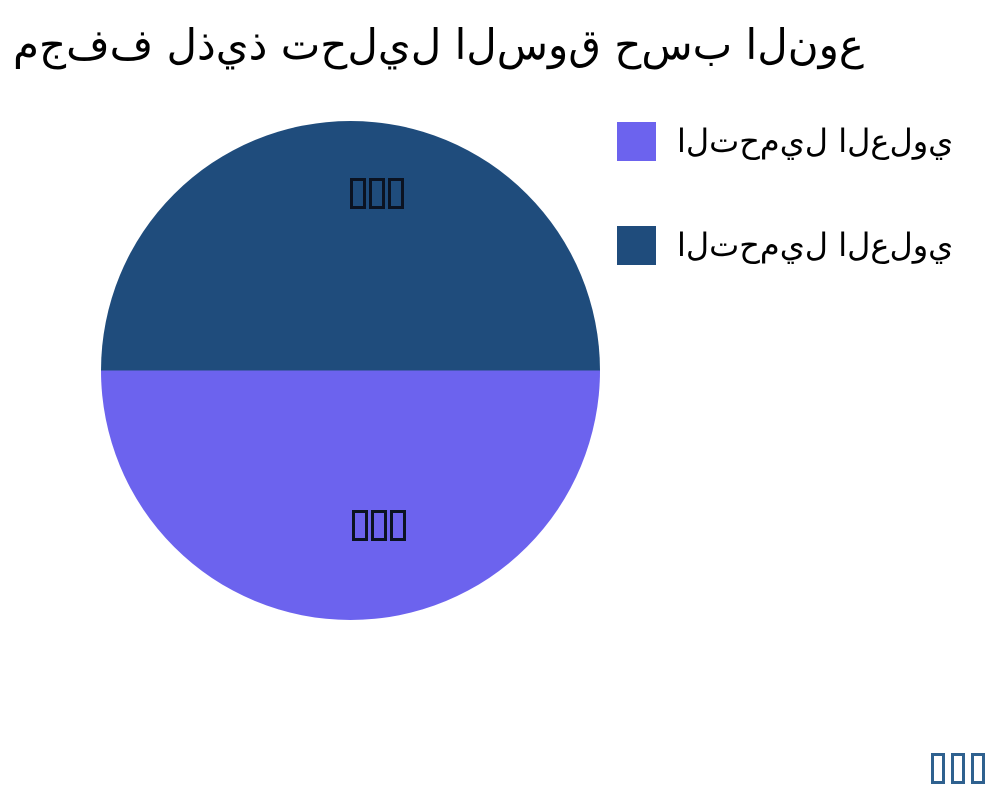  What do you see at coordinates (636, 142) in the screenshot?
I see `legend-swatch-purple` at bounding box center [636, 142].